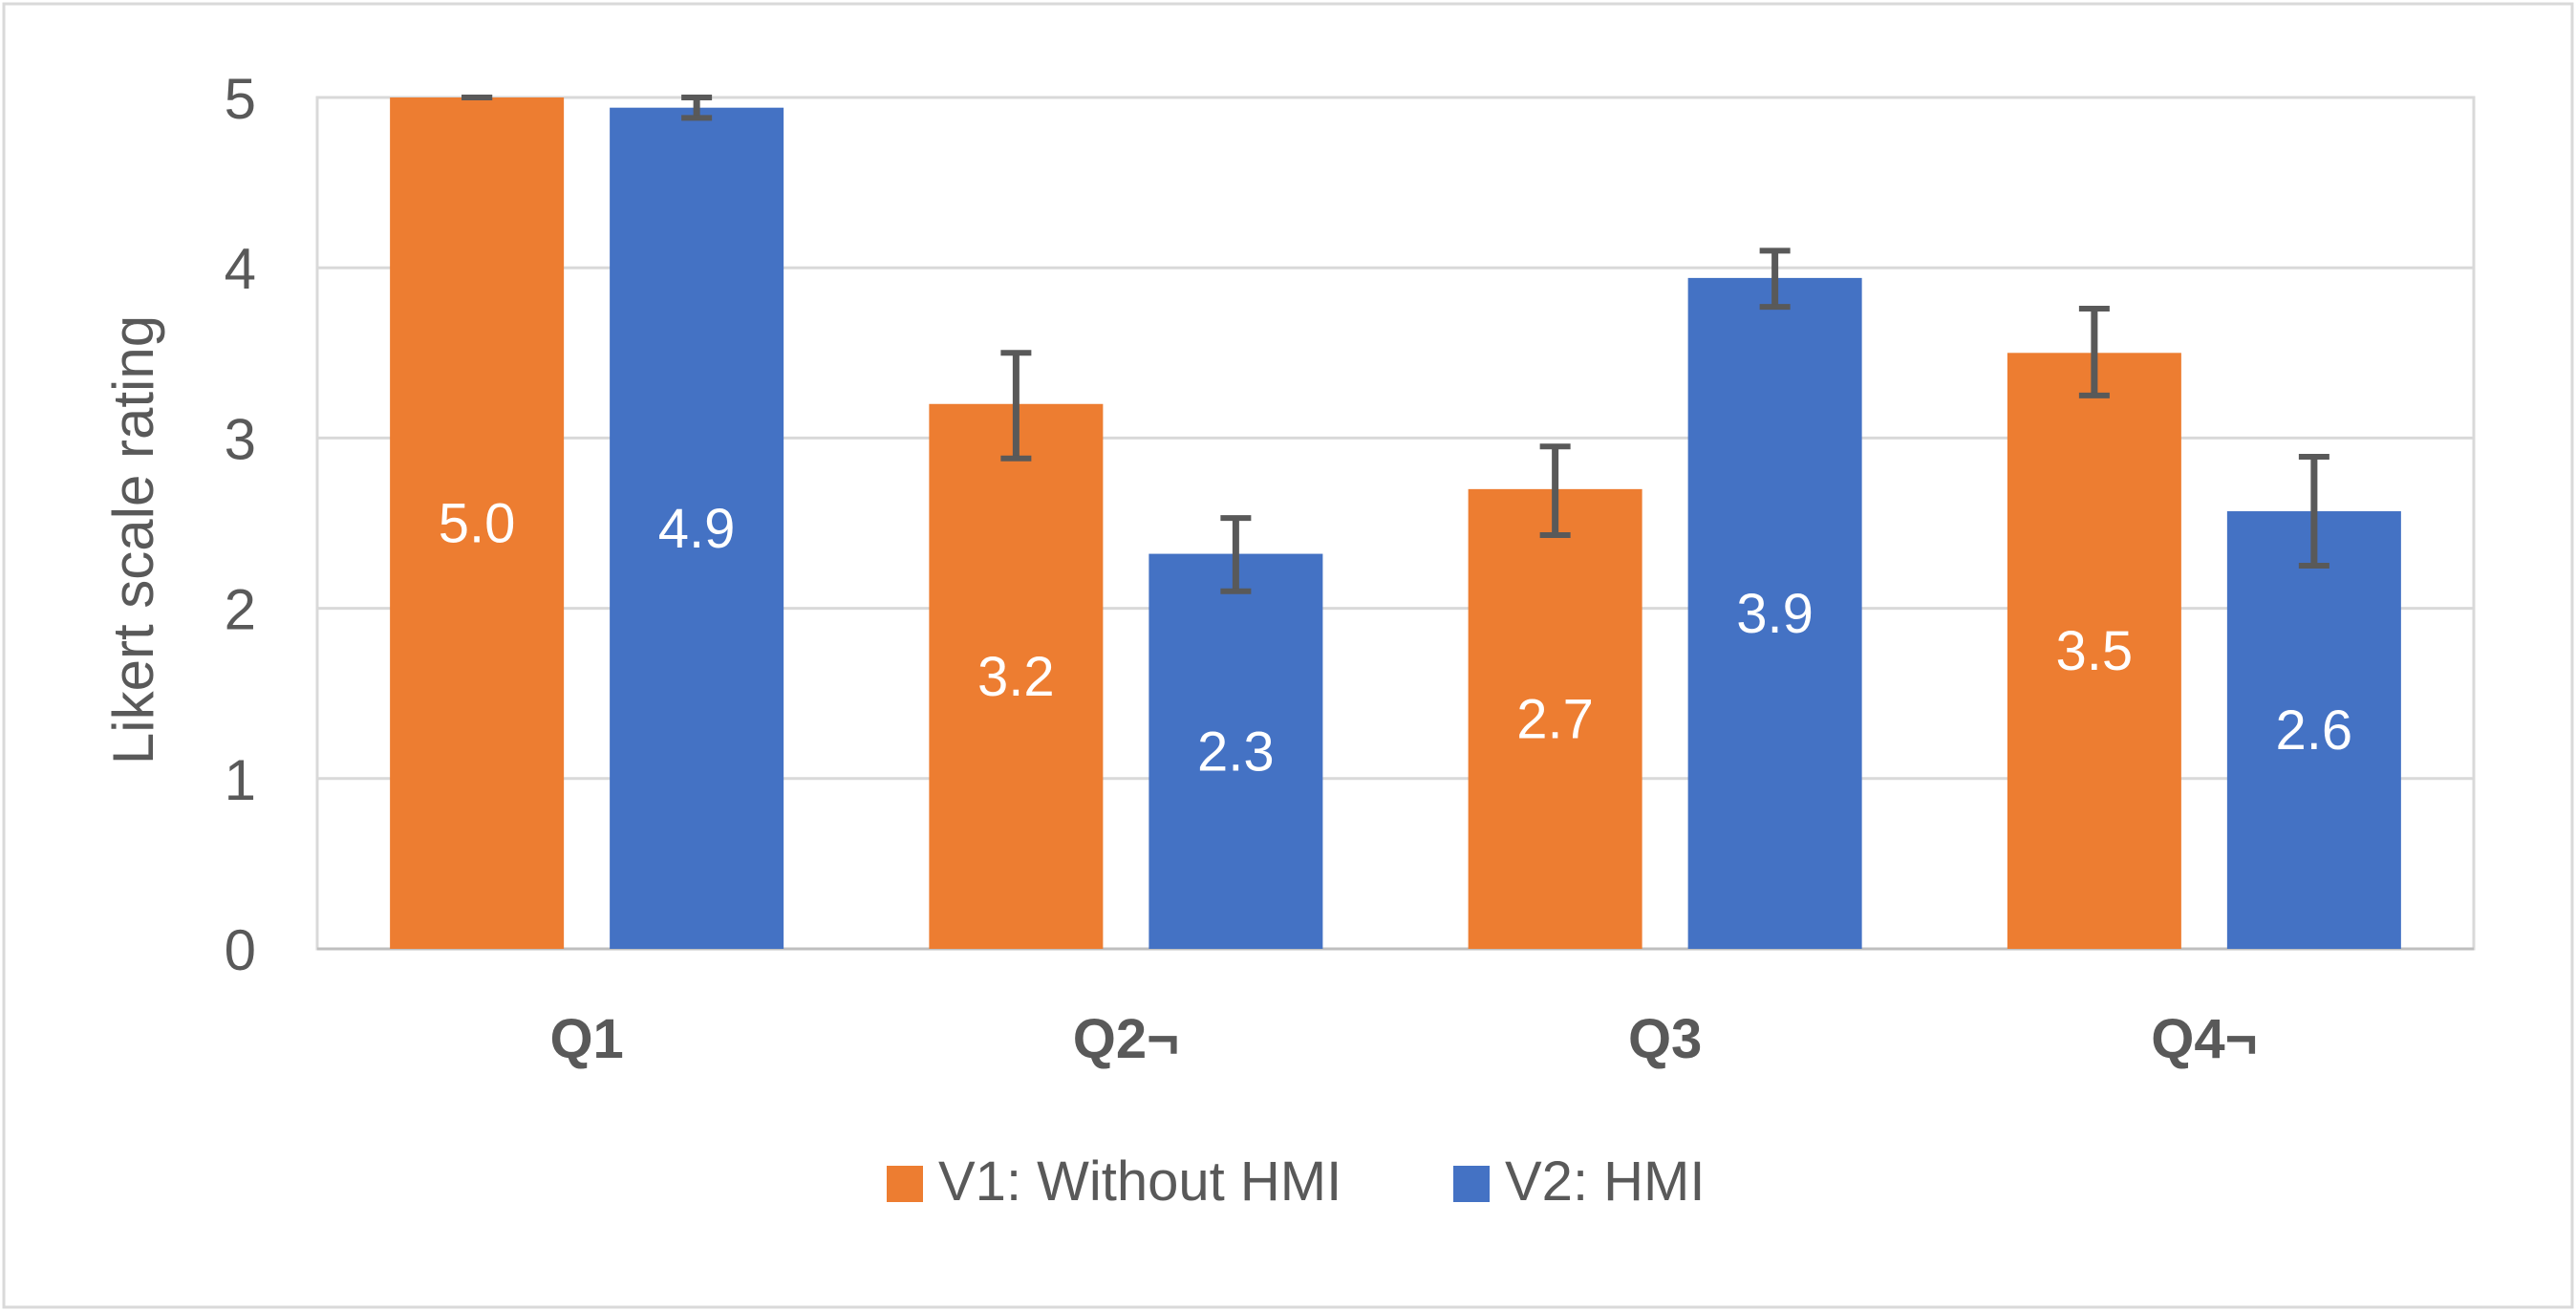  I want to click on bar-label-1-4: 3.5, so click(2095, 651).